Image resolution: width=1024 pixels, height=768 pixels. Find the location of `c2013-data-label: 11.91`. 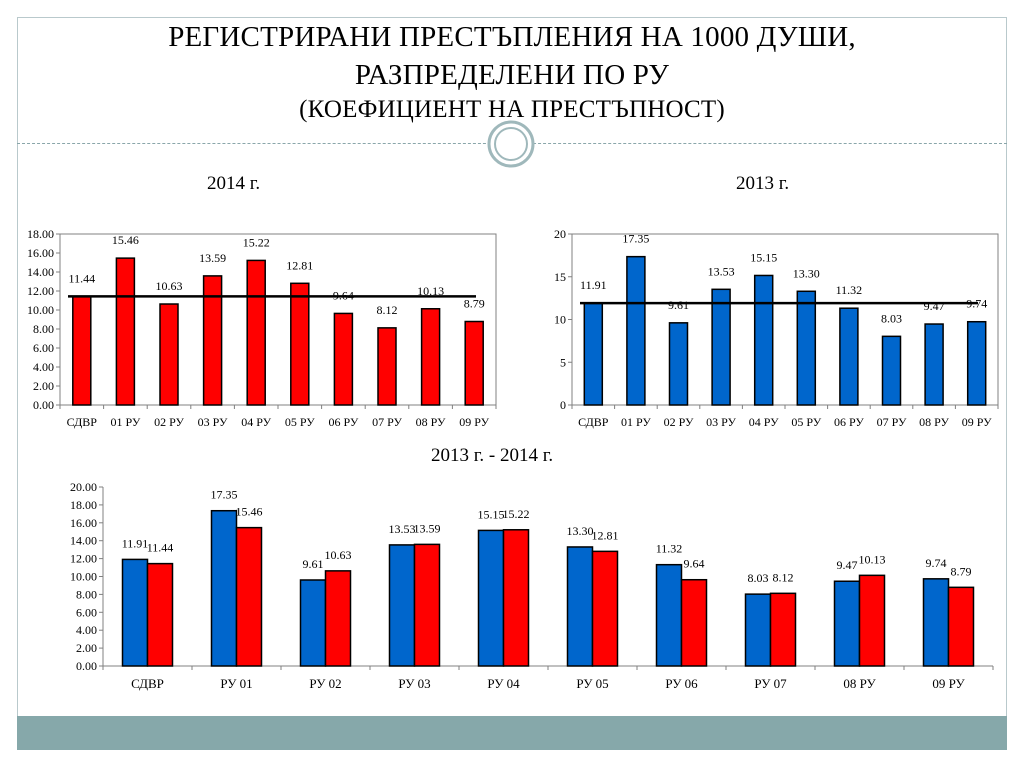

c2013-data-label: 11.91 is located at coordinates (593, 285).